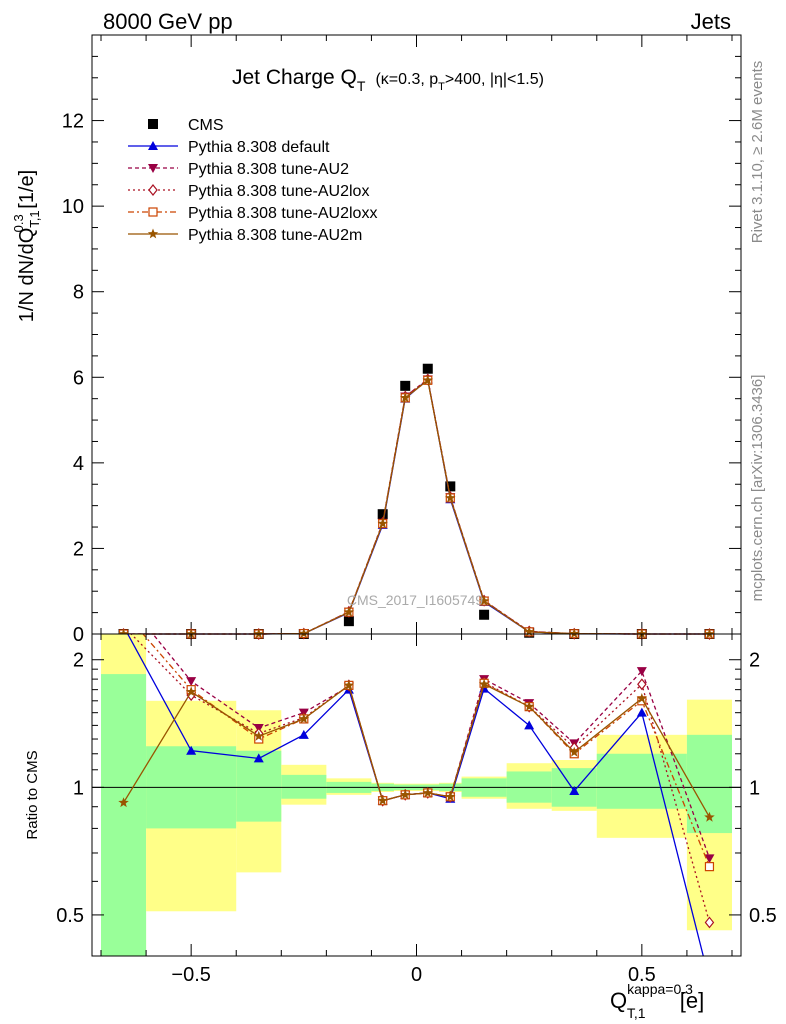 This screenshot has height=1024, width=786. What do you see at coordinates (78, 549) in the screenshot?
I see `y-tick-label: 2` at bounding box center [78, 549].